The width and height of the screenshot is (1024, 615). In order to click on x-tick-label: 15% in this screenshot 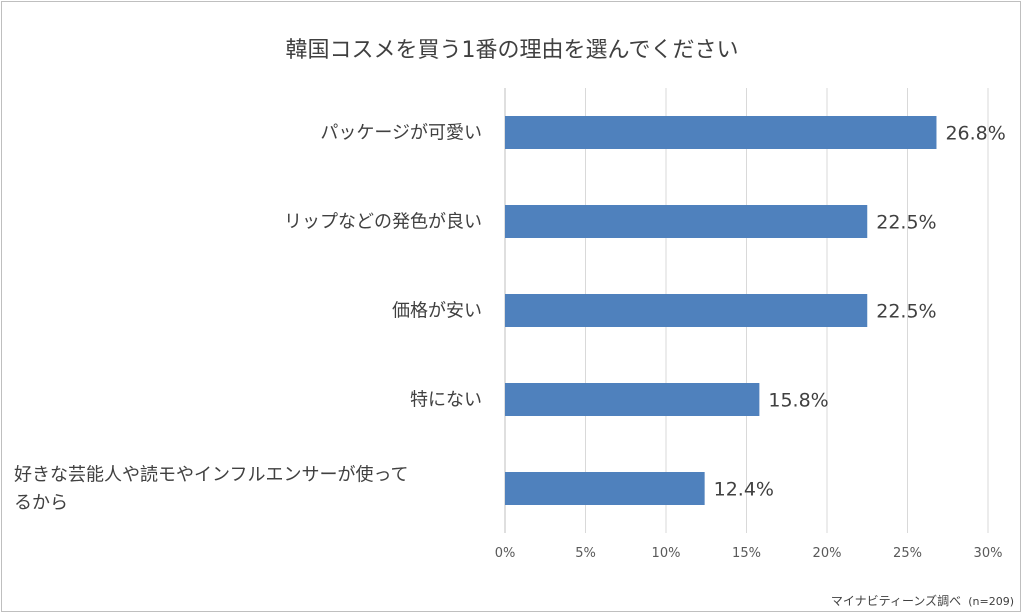, I will do `click(746, 553)`.